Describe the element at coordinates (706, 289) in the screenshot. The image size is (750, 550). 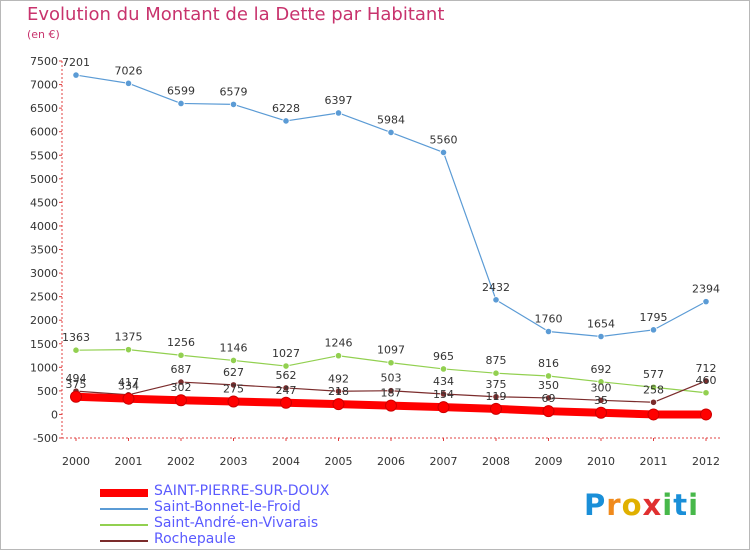
I see `data-label: 2394` at that location.